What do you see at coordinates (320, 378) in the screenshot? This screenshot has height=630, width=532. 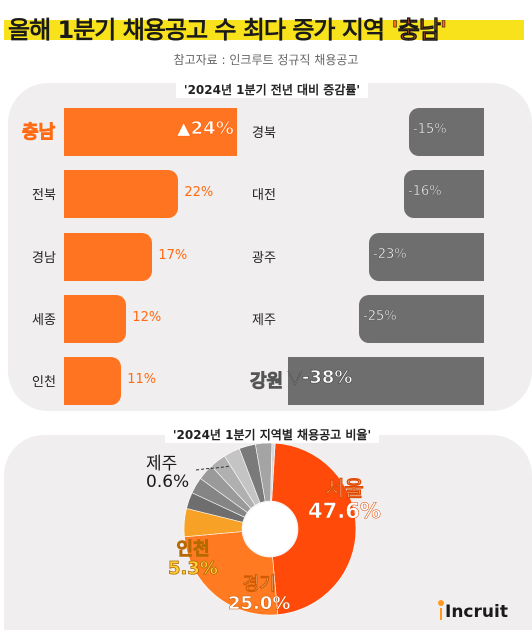 I see `bar-value-label: ▽-38%` at bounding box center [320, 378].